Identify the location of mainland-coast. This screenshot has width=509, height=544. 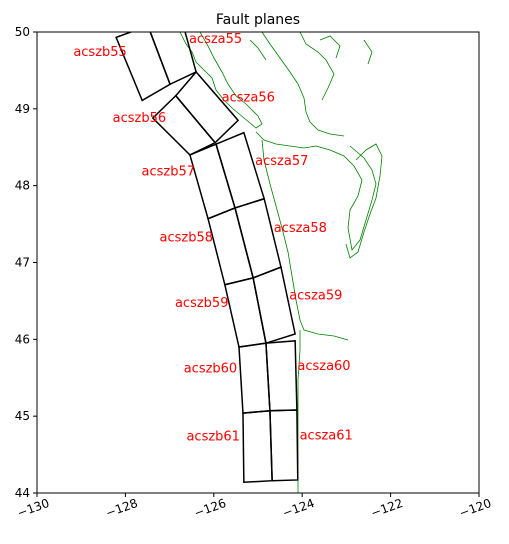
(303, 84).